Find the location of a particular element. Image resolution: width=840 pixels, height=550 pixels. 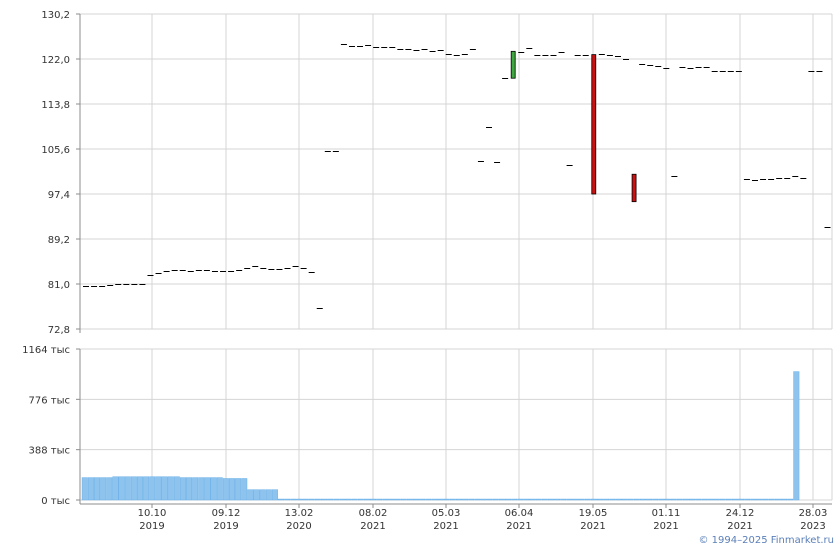

price-y-tick-label: 113,8 is located at coordinates (55, 105).